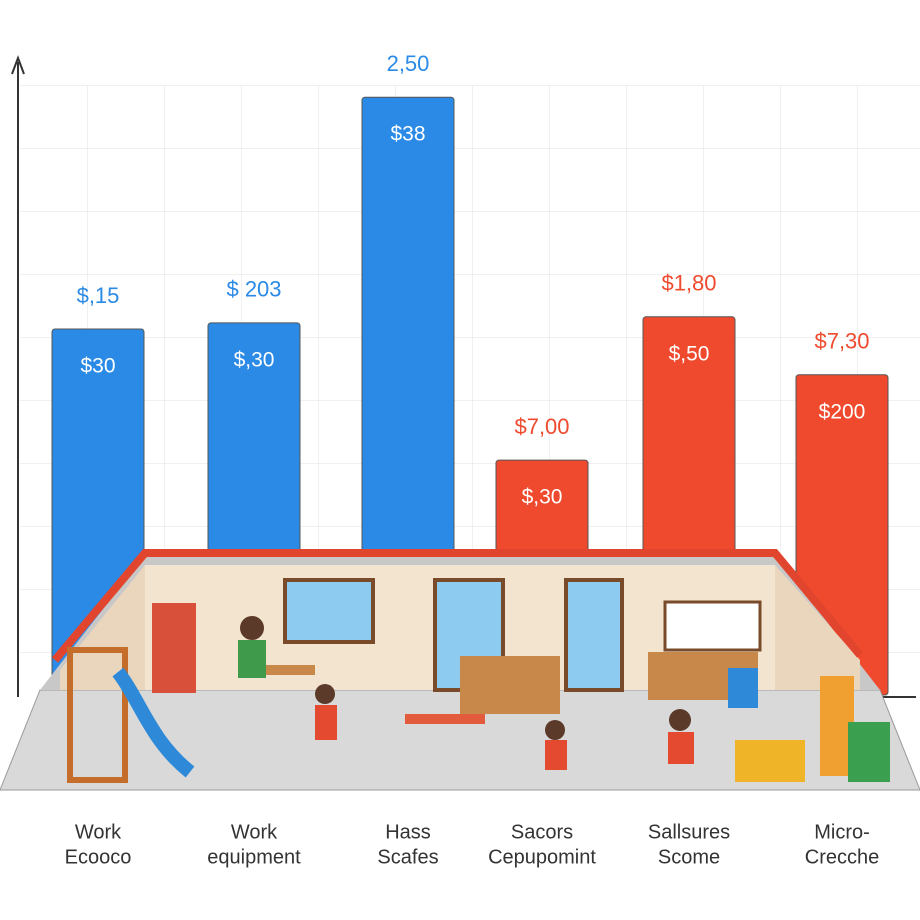 The image size is (920, 920). What do you see at coordinates (98, 295) in the screenshot?
I see `top-label: $,15` at bounding box center [98, 295].